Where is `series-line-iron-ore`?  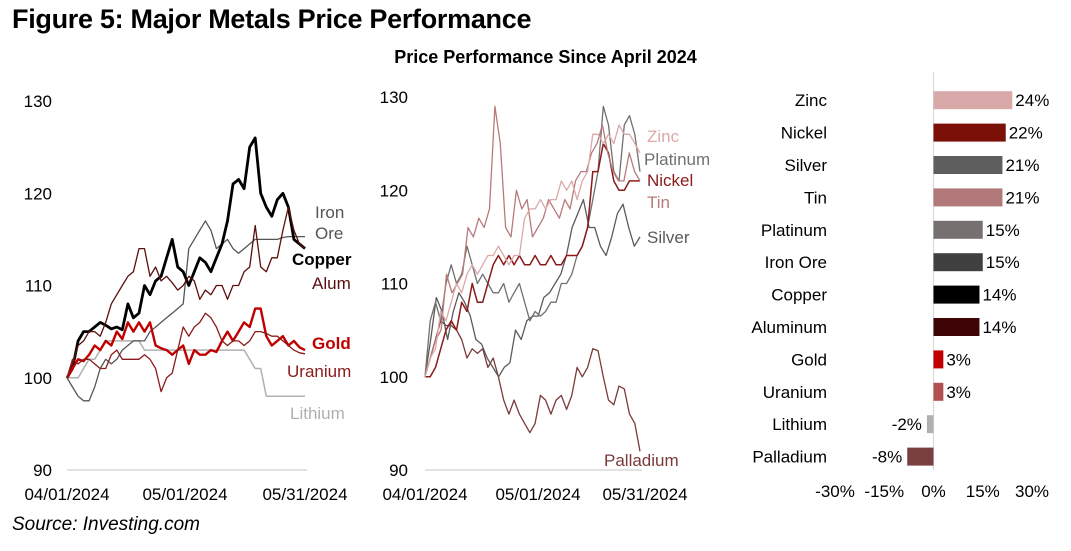
series-line-iron-ore is located at coordinates (185, 311).